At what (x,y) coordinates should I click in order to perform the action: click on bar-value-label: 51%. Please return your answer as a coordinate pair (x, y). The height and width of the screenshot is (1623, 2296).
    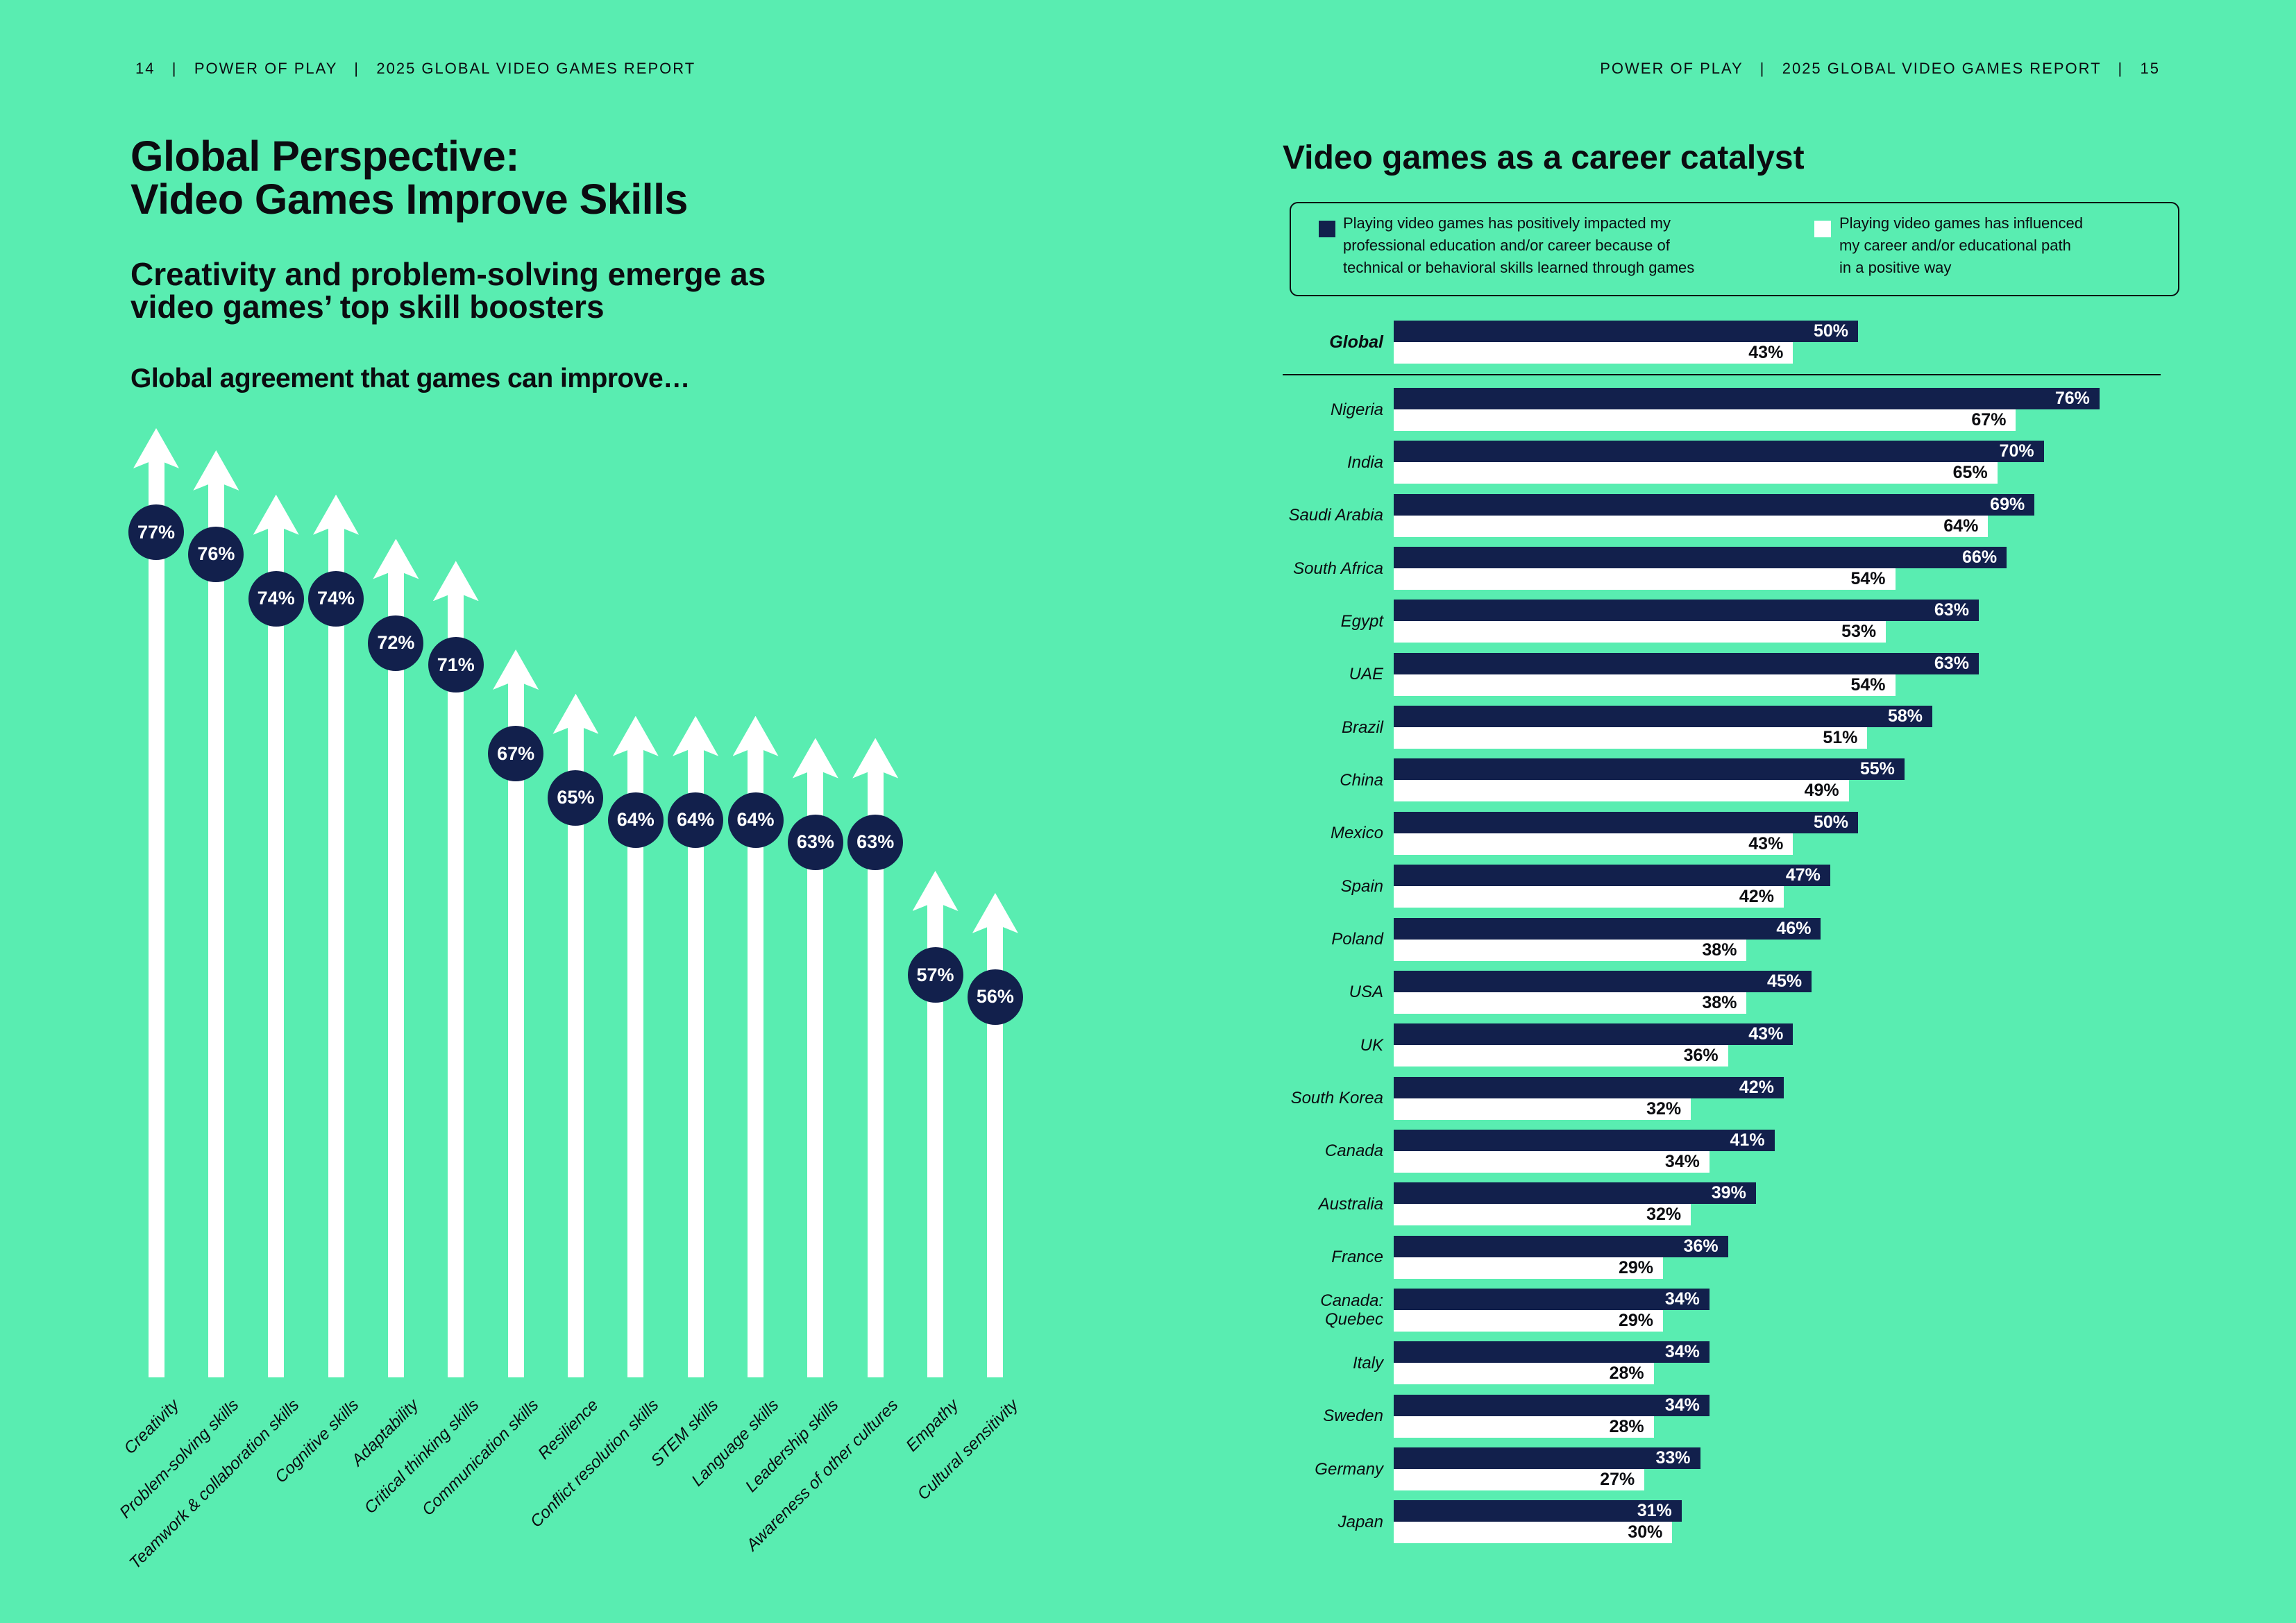
    Looking at the image, I should click on (1841, 738).